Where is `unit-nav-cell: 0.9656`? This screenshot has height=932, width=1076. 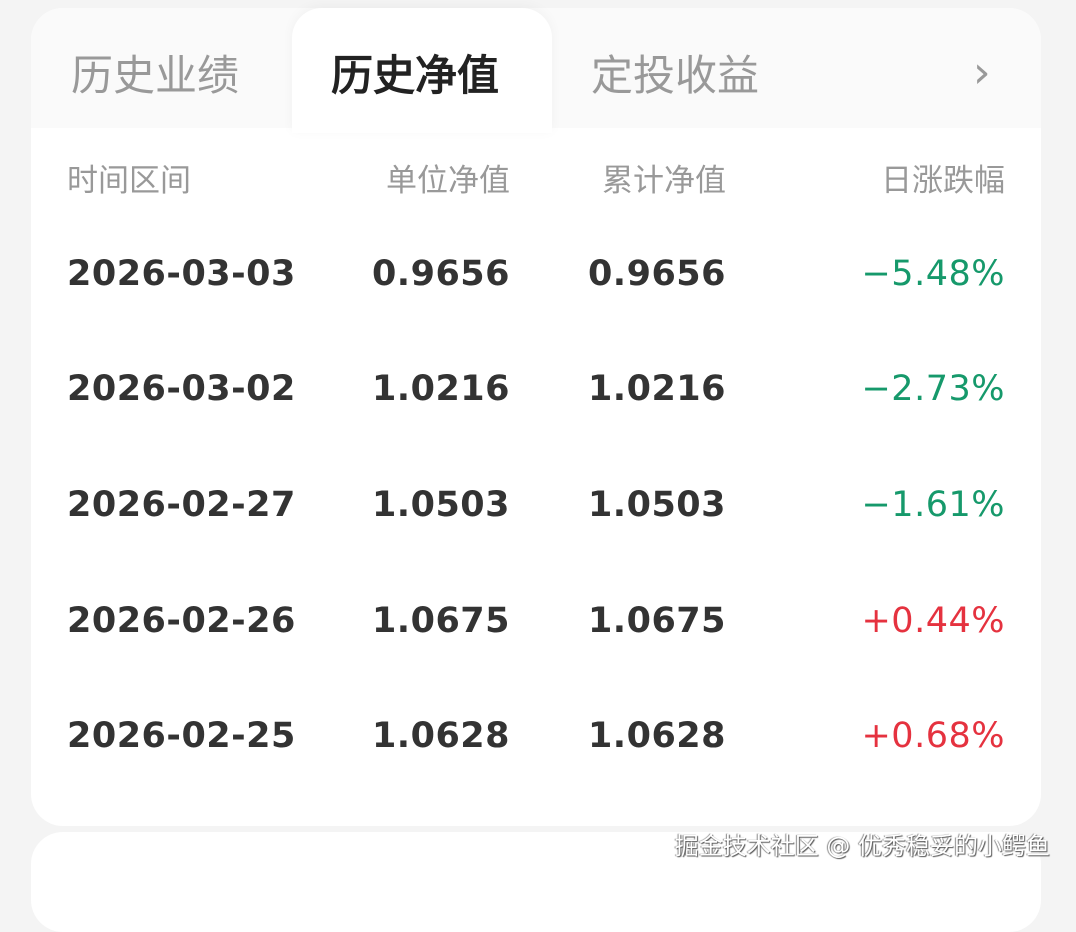 unit-nav-cell: 0.9656 is located at coordinates (440, 274).